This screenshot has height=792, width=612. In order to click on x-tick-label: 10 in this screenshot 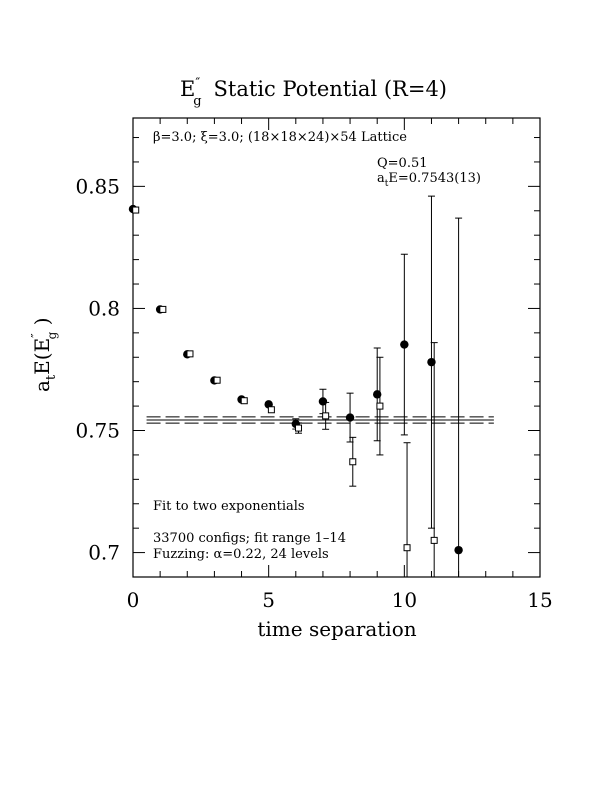, I will do `click(404, 600)`.